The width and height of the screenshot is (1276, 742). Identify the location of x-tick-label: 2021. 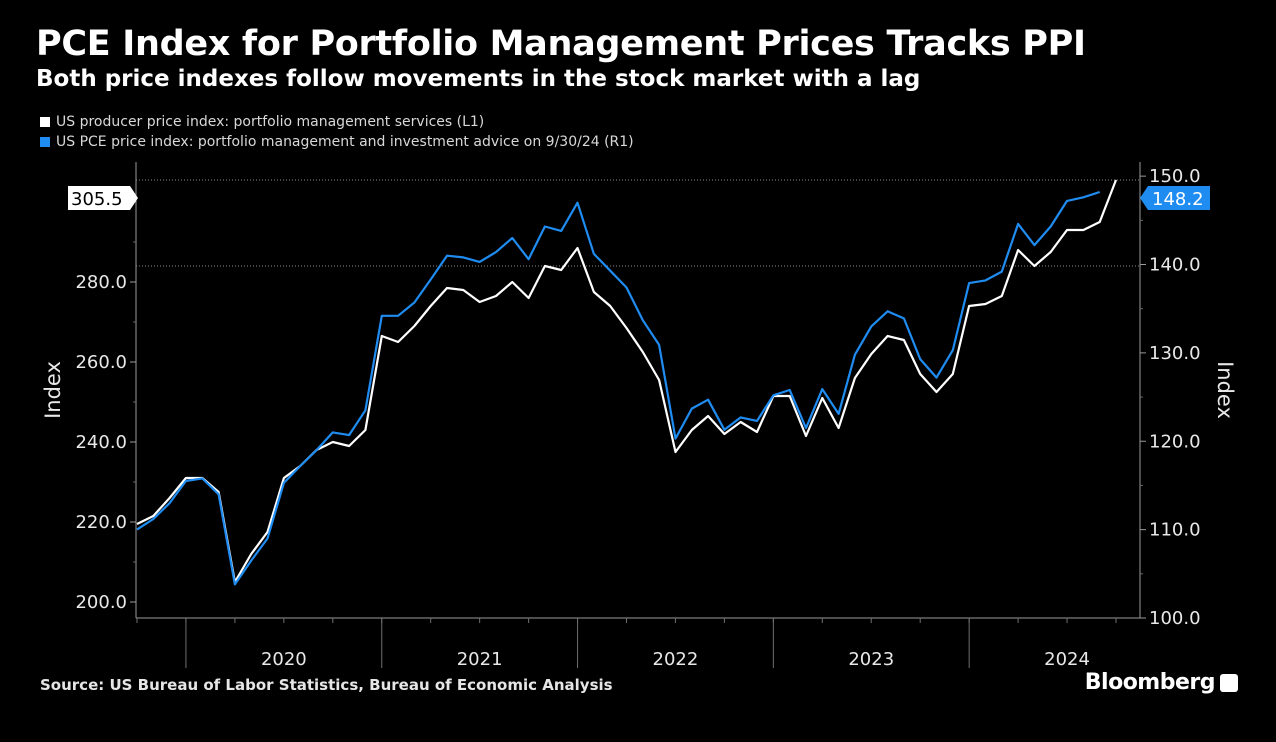
(480, 659).